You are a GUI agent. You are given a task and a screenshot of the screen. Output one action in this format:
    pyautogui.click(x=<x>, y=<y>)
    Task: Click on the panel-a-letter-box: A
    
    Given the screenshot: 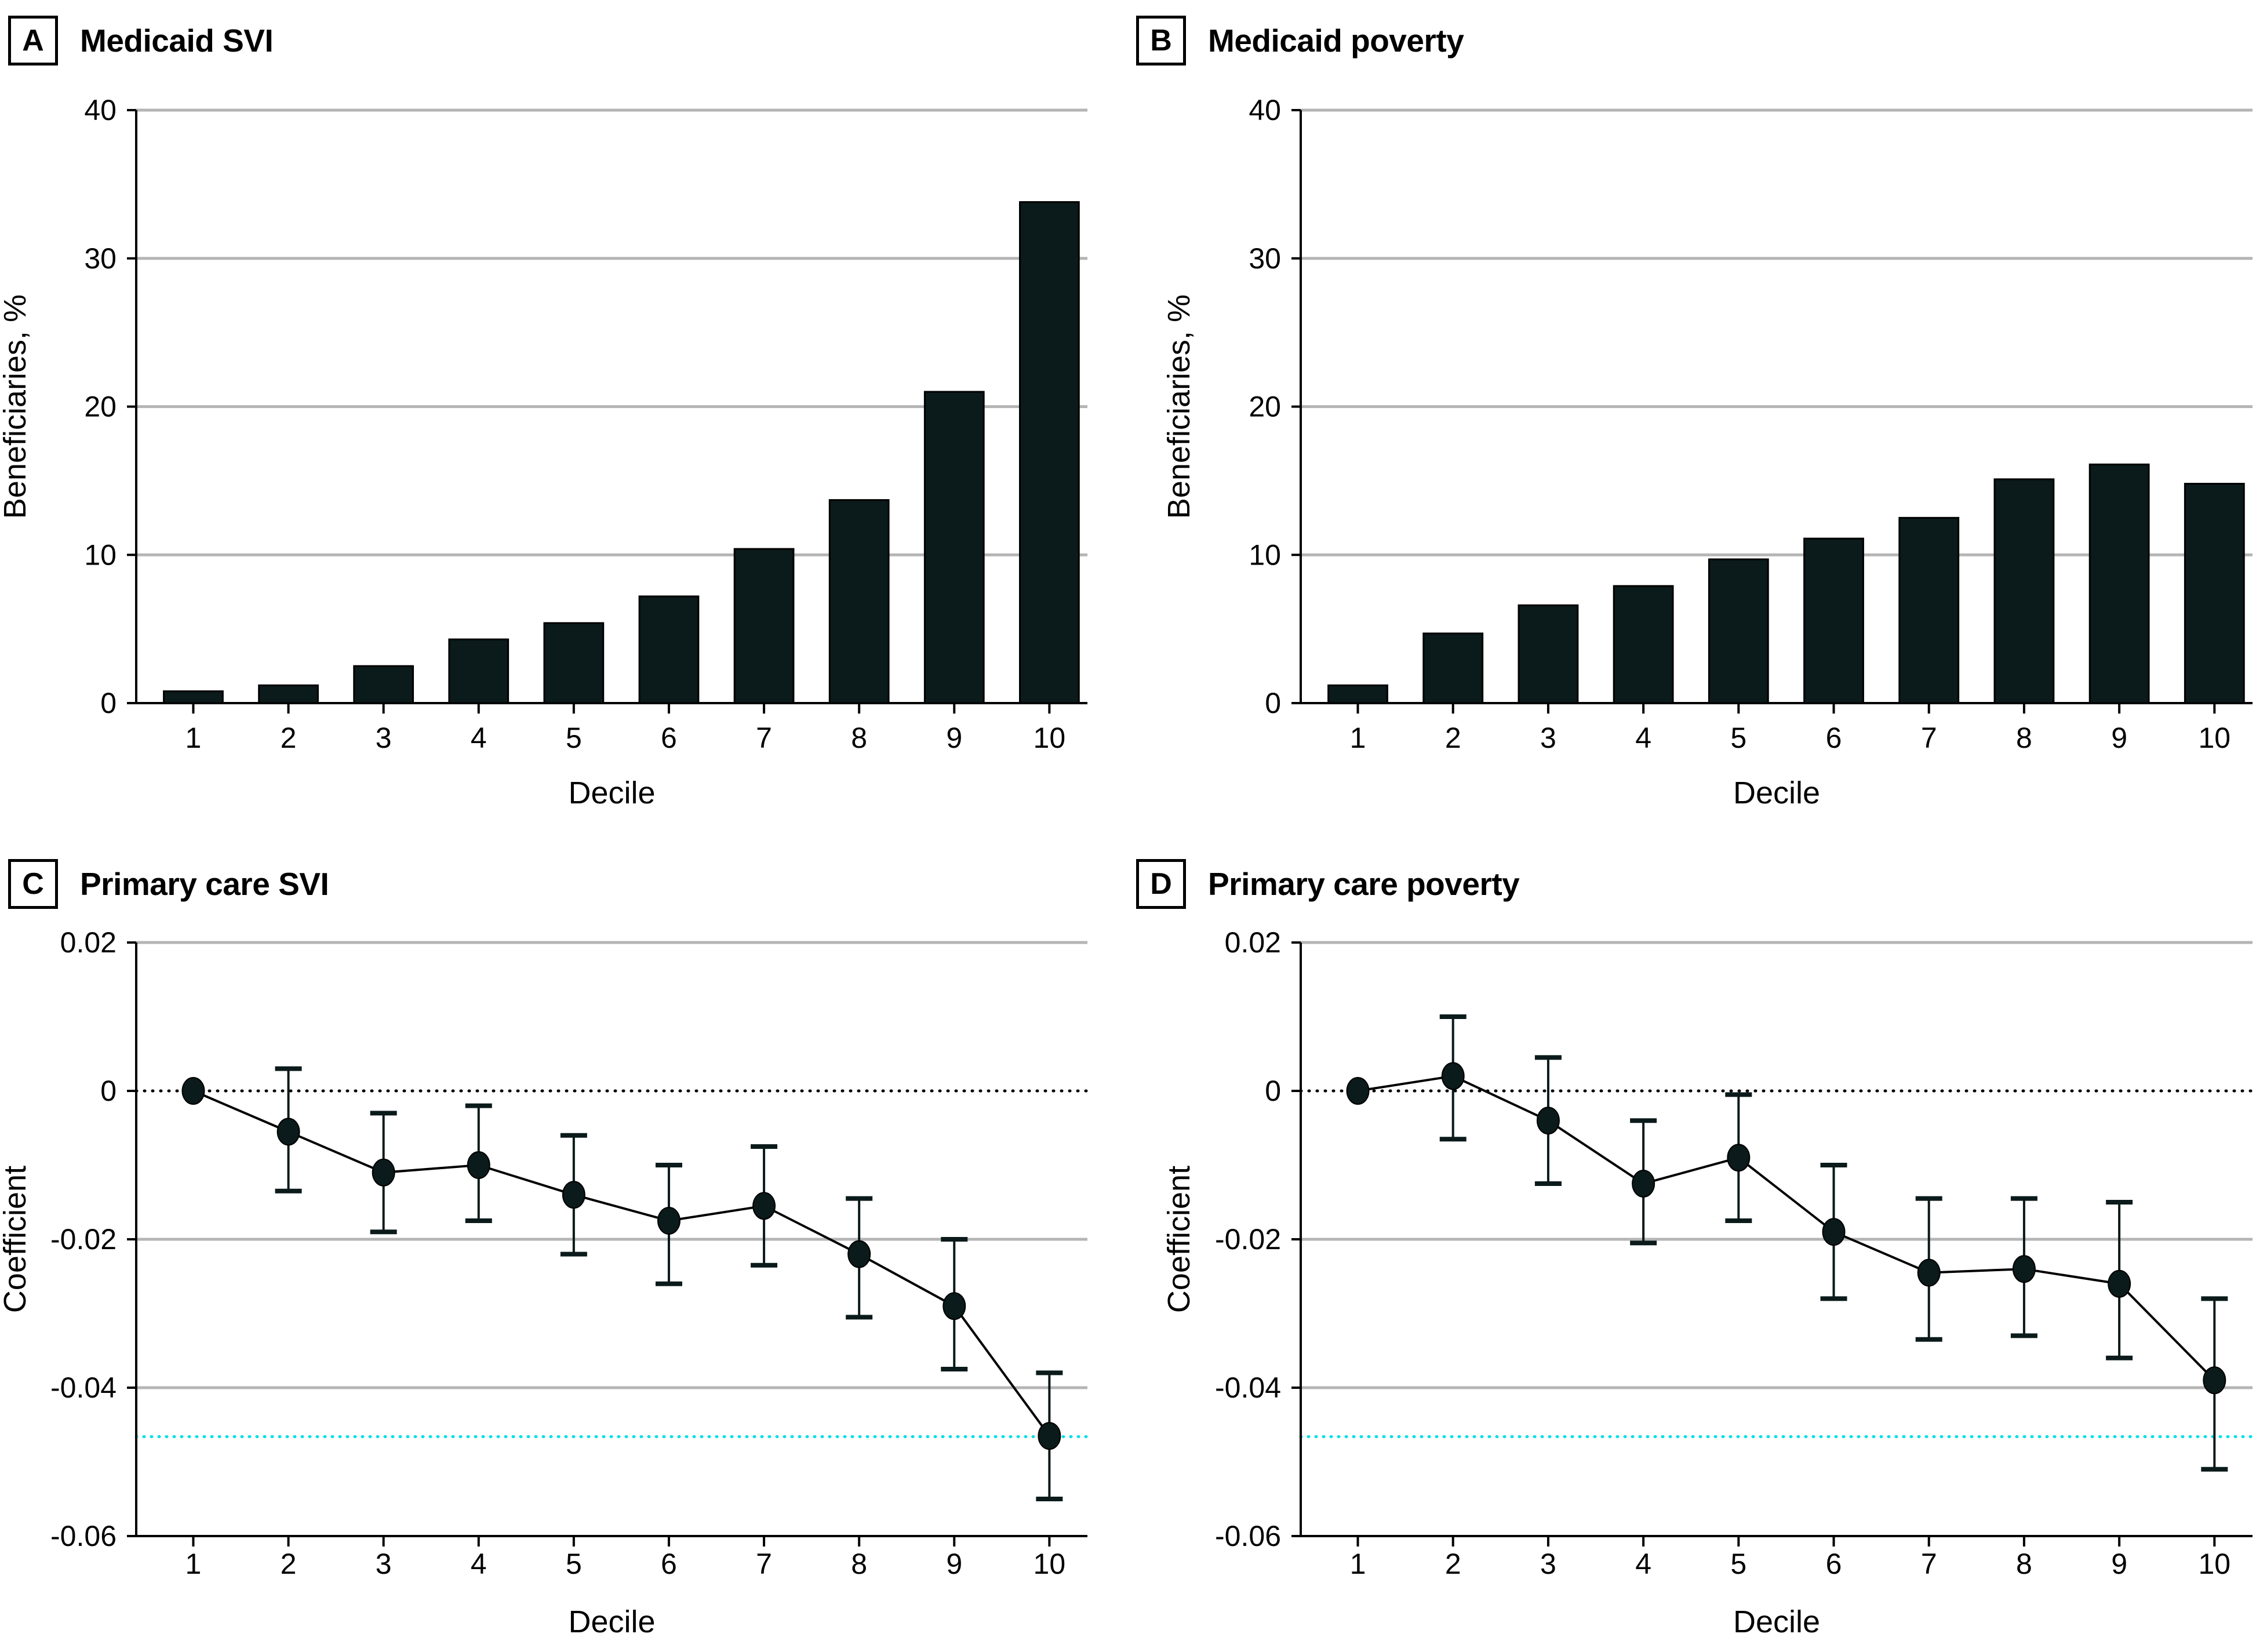 What is the action you would take?
    pyautogui.click(x=33, y=41)
    